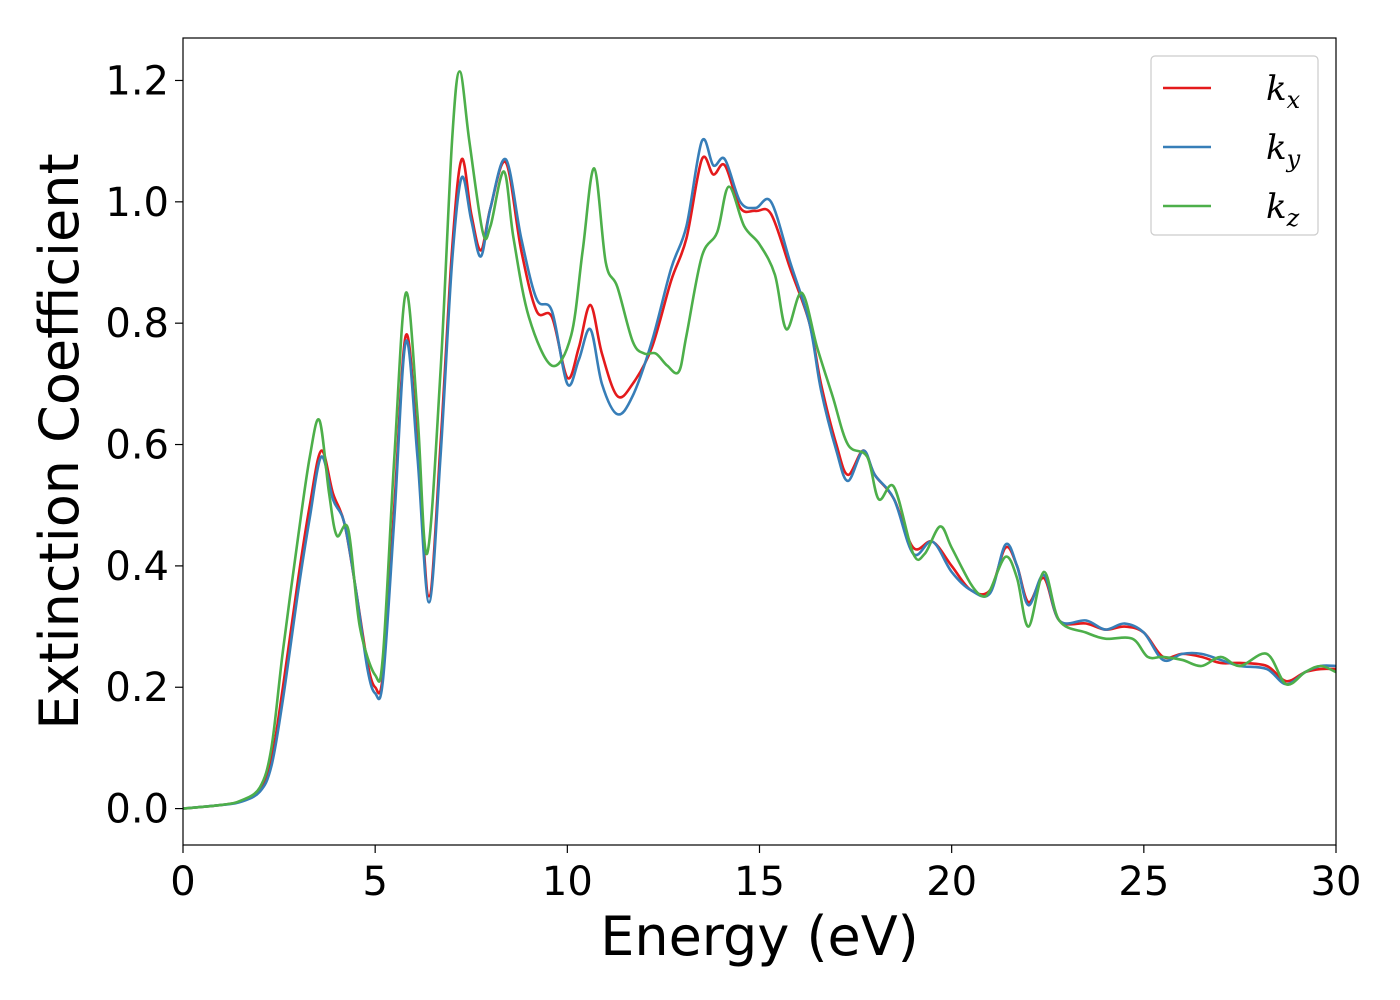 The width and height of the screenshot is (1400, 1000). Describe the element at coordinates (759, 936) in the screenshot. I see `x-axis-title: Energy (eV)` at that location.